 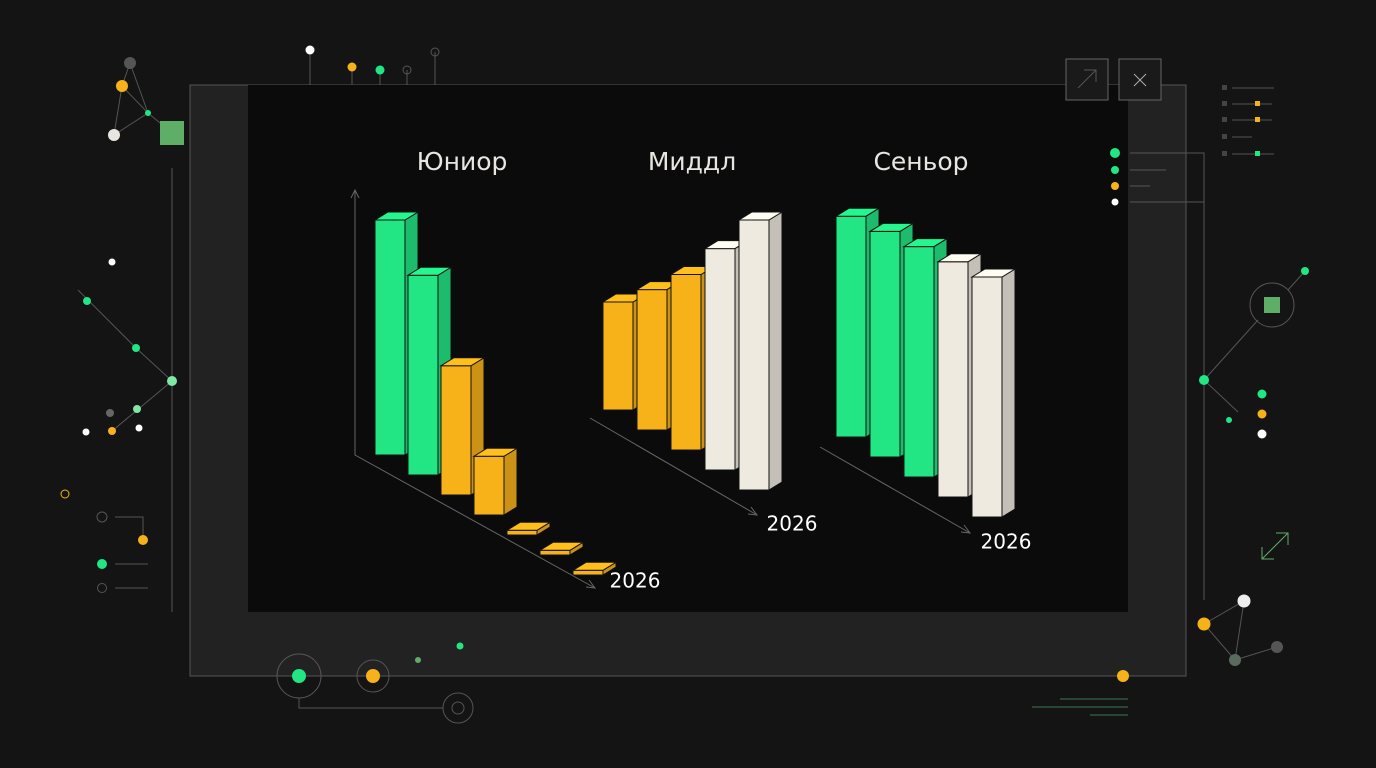 What do you see at coordinates (920, 161) in the screenshot?
I see `chart-title: Сеньор` at bounding box center [920, 161].